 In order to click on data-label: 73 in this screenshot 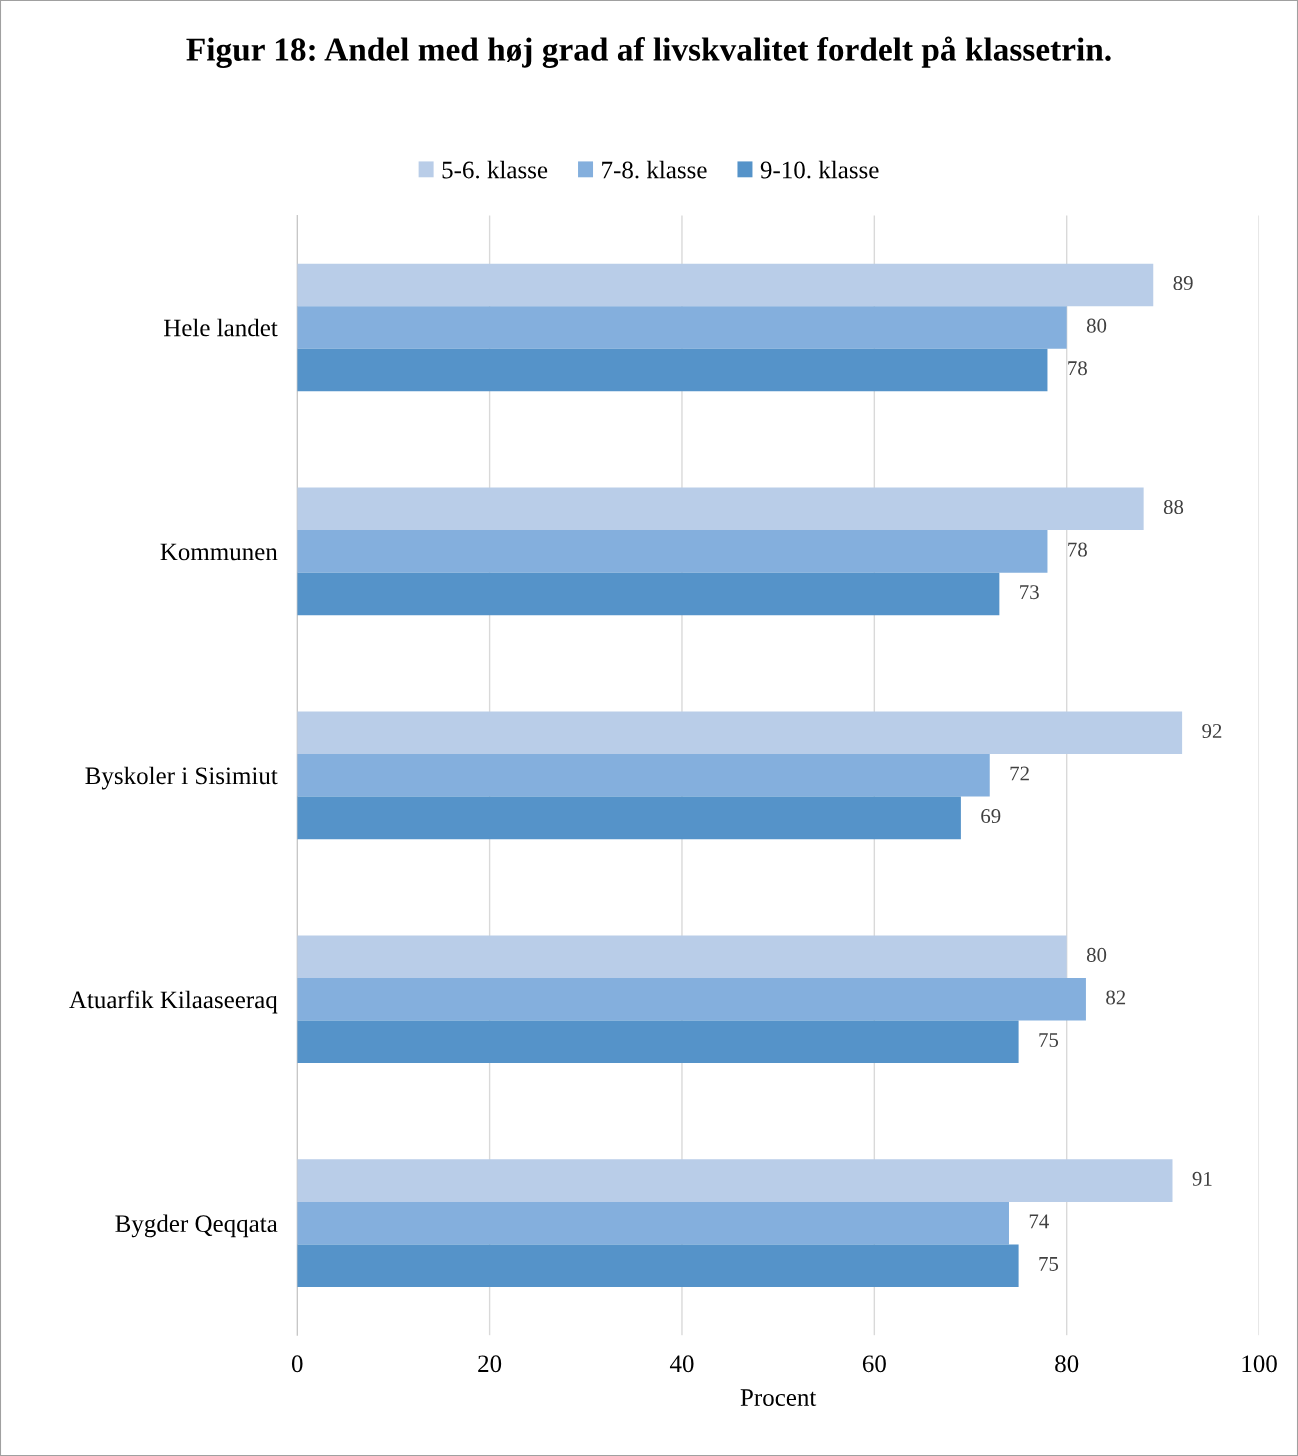, I will do `click(1029, 592)`.